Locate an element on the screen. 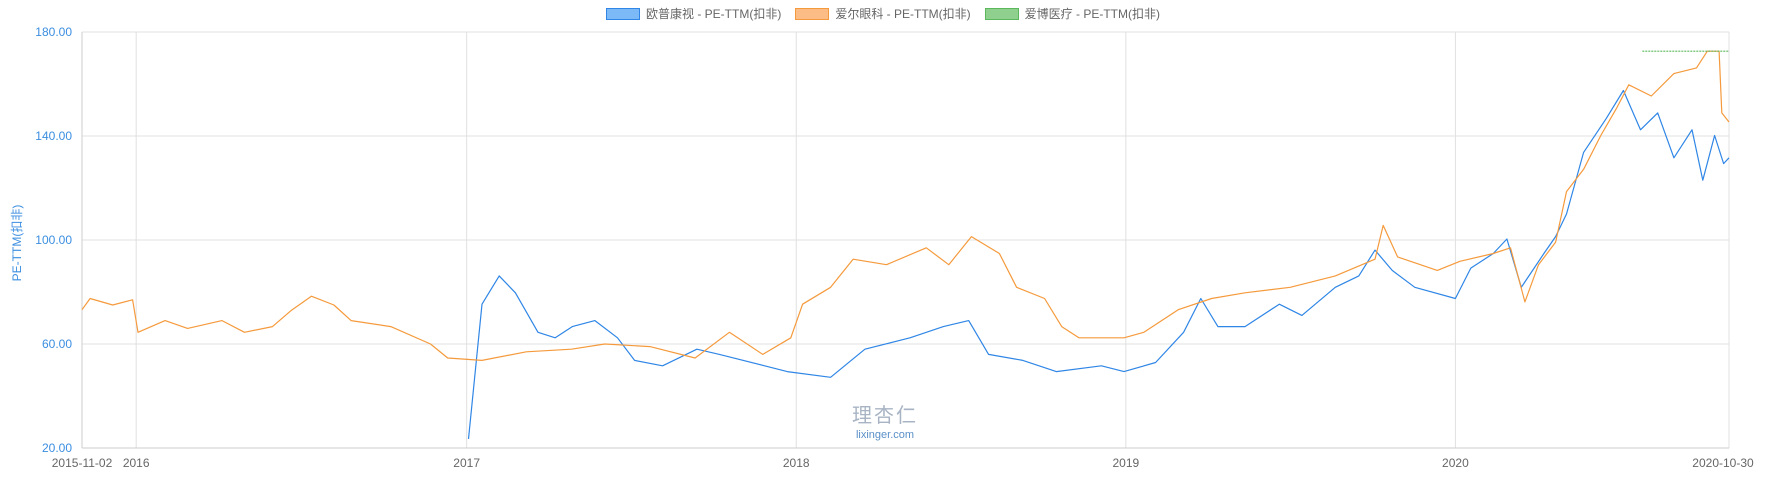  x-axis: 2015-11-02 2016 2017 2018 2019 2020 2020-10-30 is located at coordinates (903, 463).